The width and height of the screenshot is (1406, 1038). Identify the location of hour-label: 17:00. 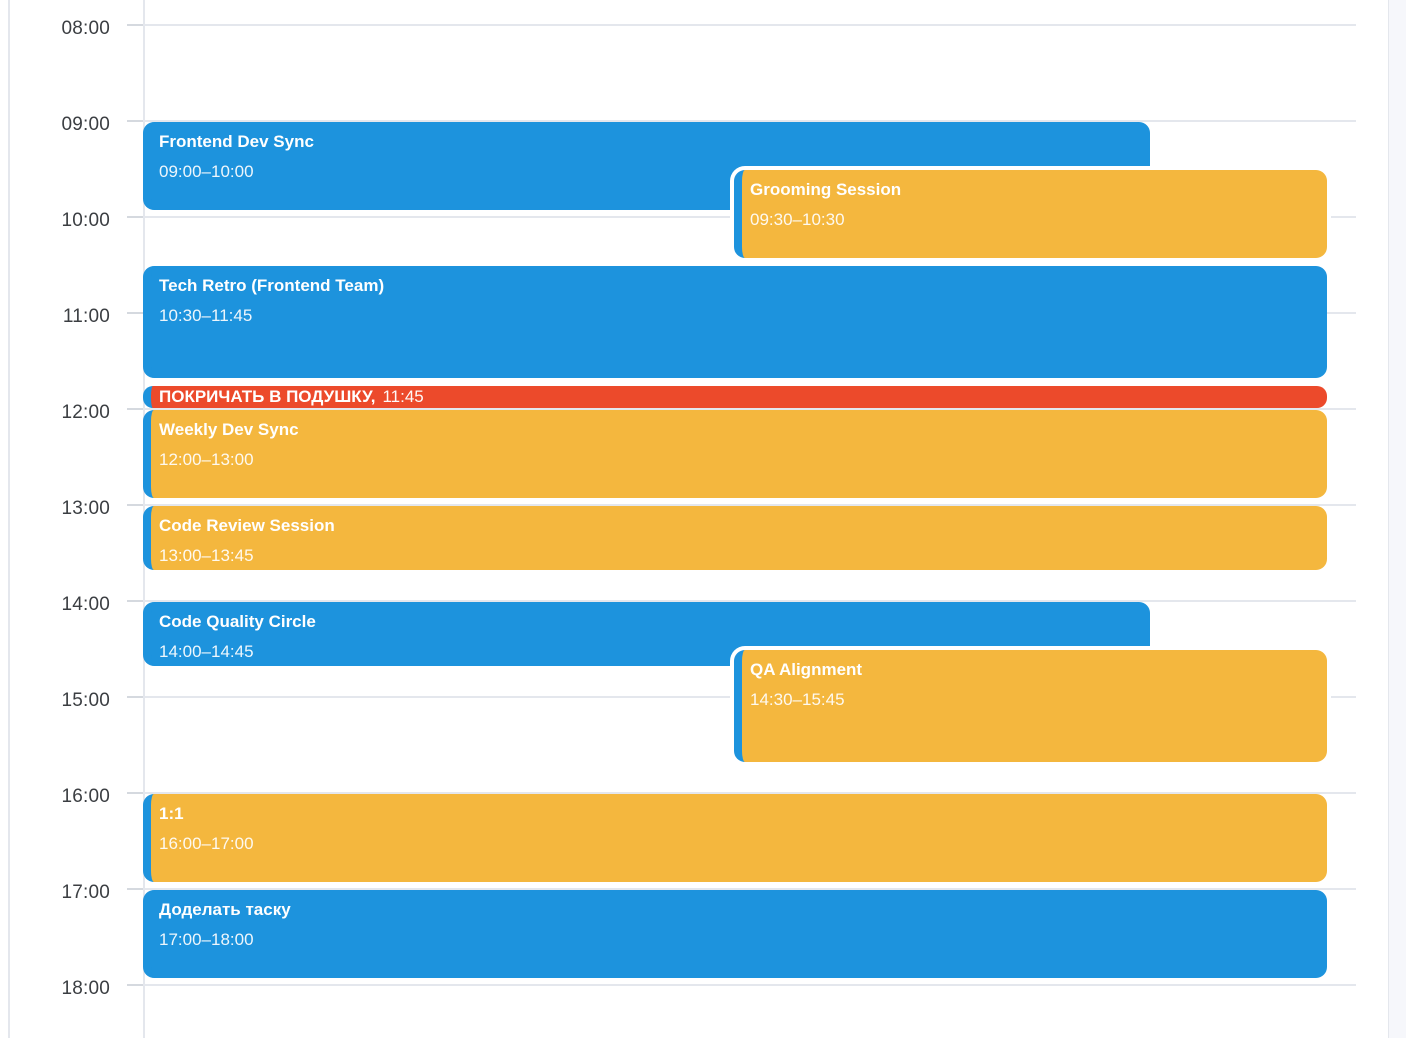
(85, 892).